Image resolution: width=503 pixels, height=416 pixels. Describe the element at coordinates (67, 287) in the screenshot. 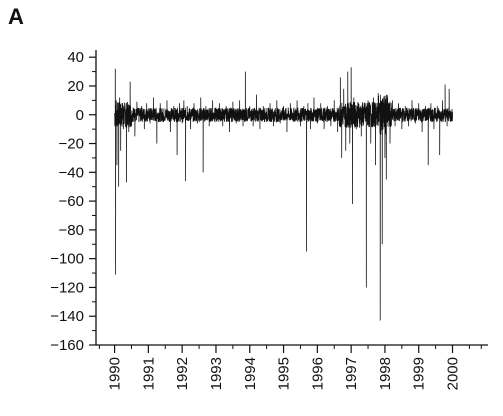

I see `y-tick-label: −120` at that location.